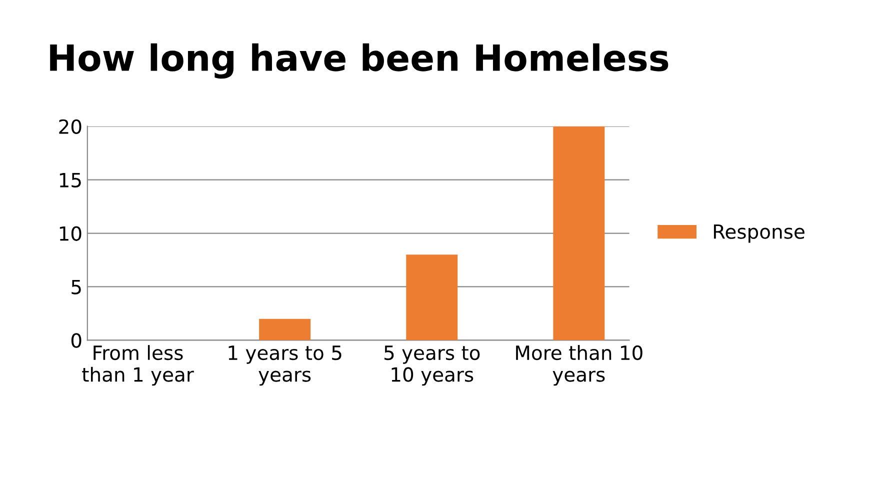 The image size is (874, 486). Describe the element at coordinates (432, 366) in the screenshot. I see `x-tick-label: 5 years to 10 years` at that location.